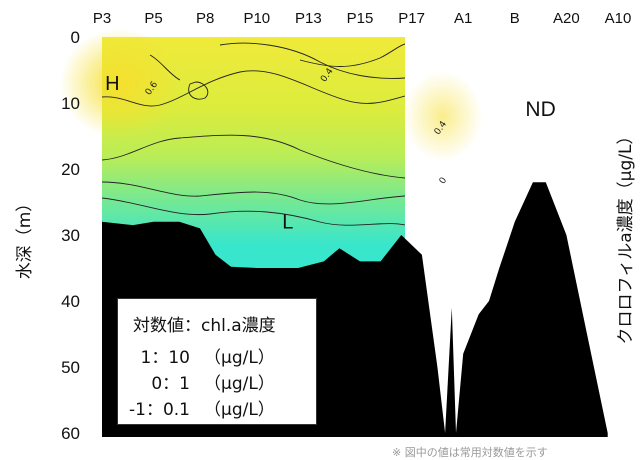 The width and height of the screenshot is (641, 460). I want to click on depth-tick-10: 10, so click(70, 103).